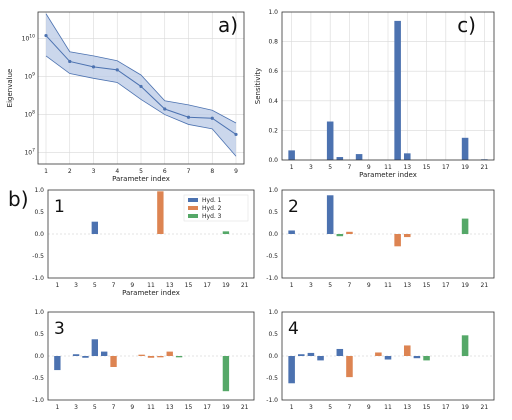 The width and height of the screenshot is (512, 420). I want to click on legend-entry: Hyd. 1, so click(212, 200).